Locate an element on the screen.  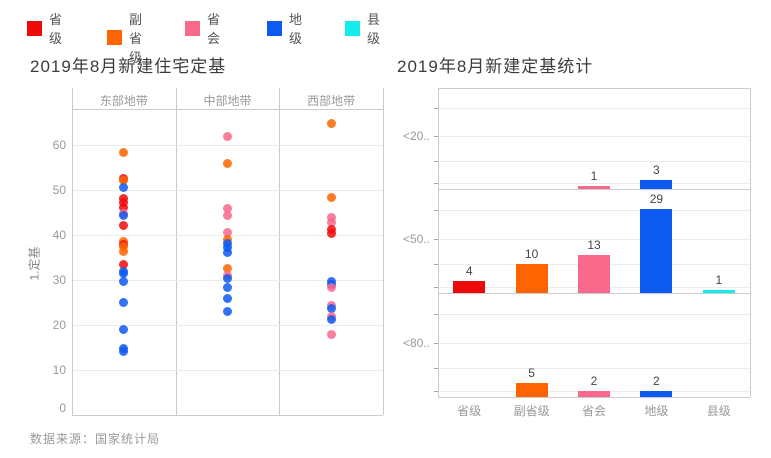
legend-label: 省会 is located at coordinates (214, 29).